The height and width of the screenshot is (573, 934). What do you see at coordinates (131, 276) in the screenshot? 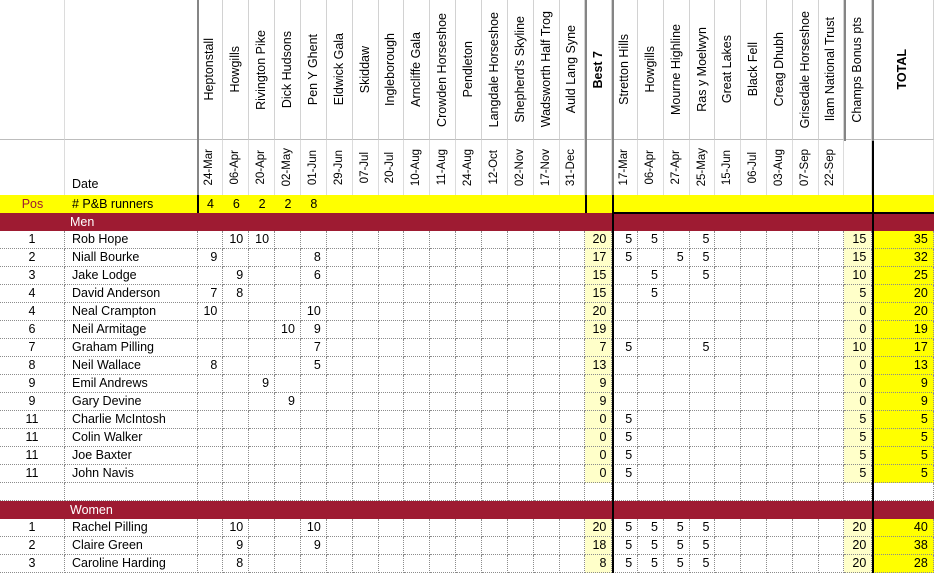
I see `runner-name-cell: Jake Lodge` at bounding box center [131, 276].